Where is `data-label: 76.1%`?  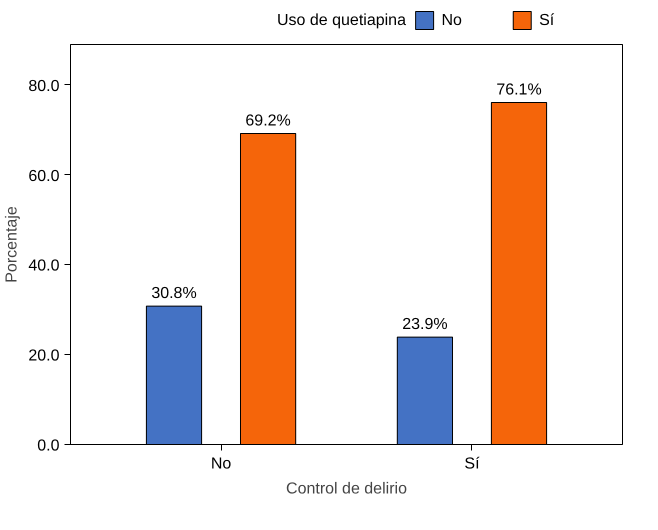
data-label: 76.1% is located at coordinates (519, 89).